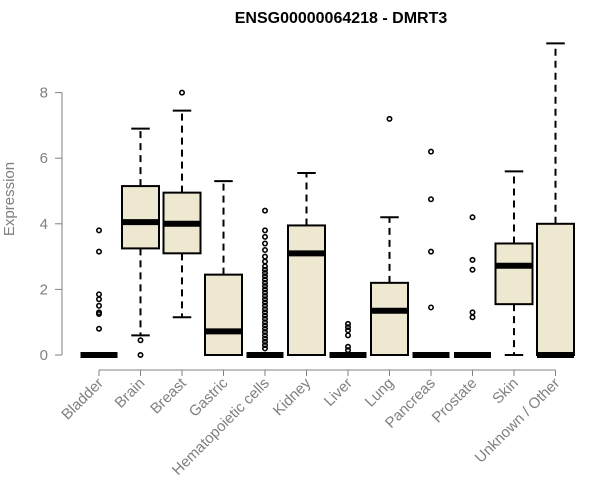 The image size is (600, 500). I want to click on box-kidney, so click(306, 263).